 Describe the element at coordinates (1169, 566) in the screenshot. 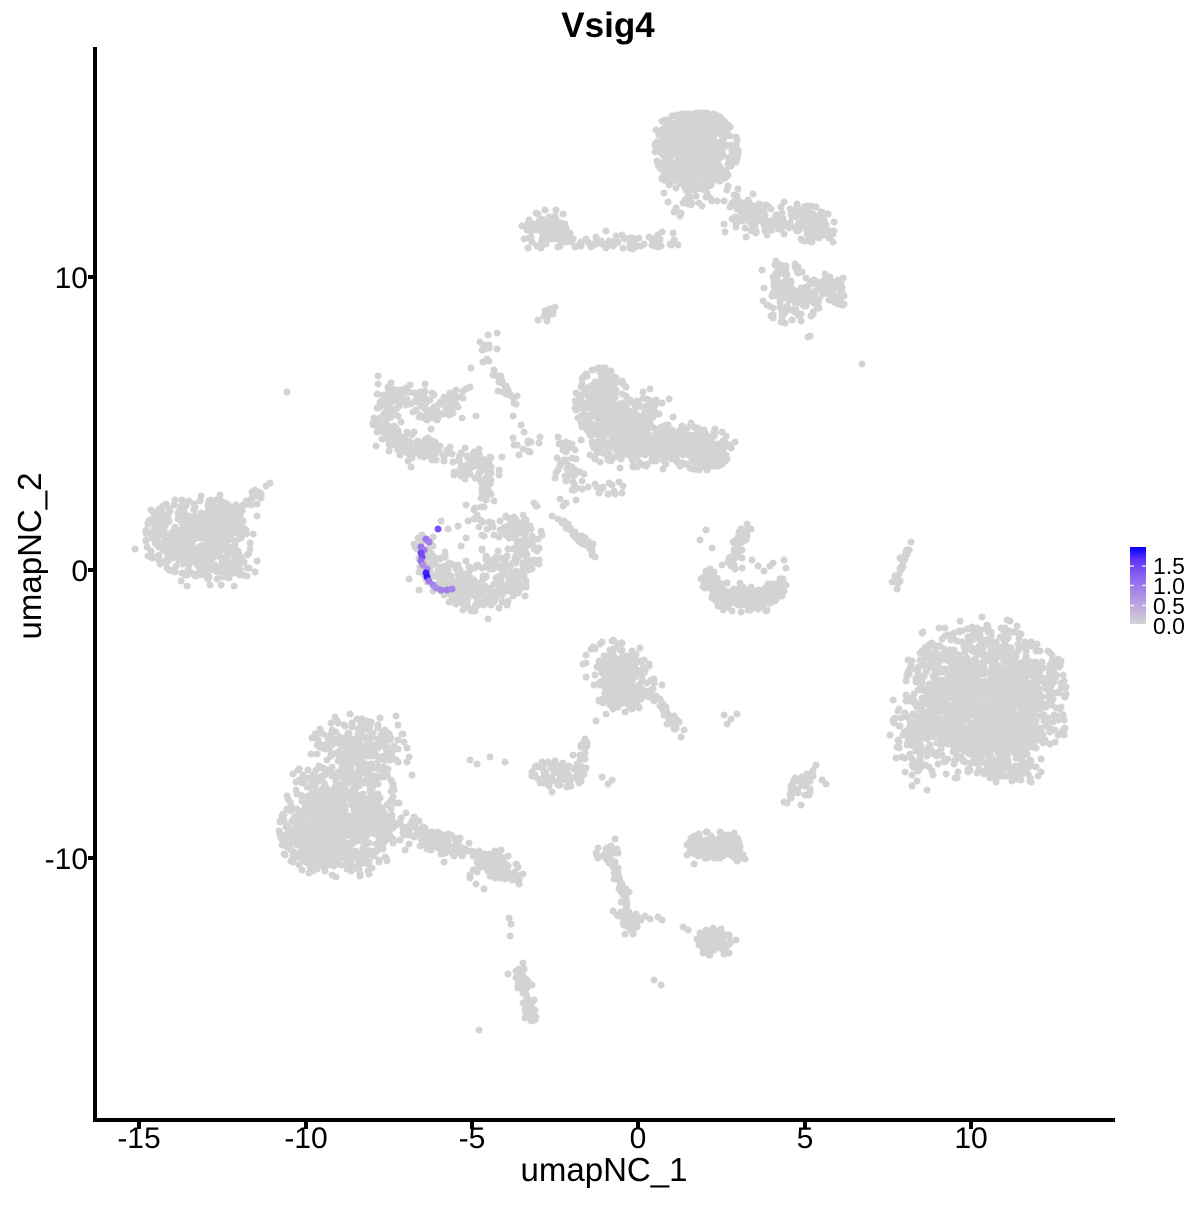

I see `svg-text: 1.5` at that location.